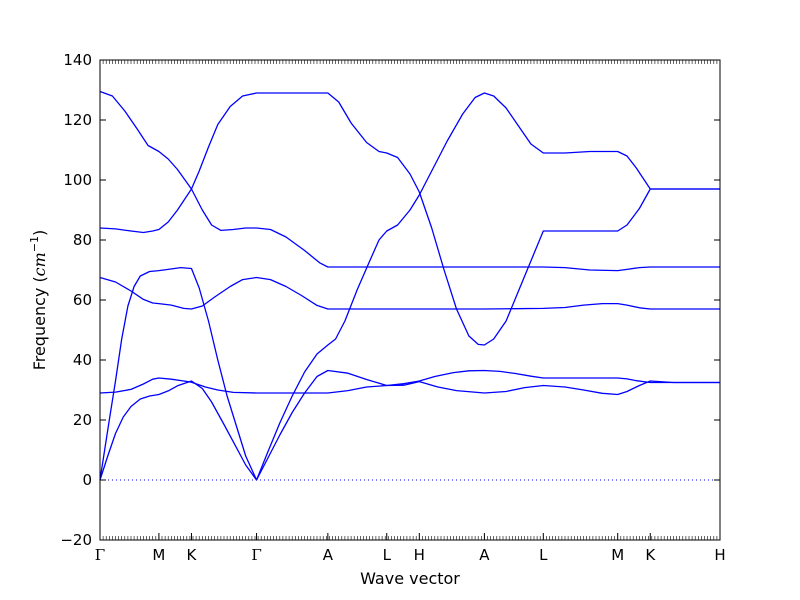 The image size is (800, 600). What do you see at coordinates (39, 264) in the screenshot?
I see `y-axis-unit-base: cm` at bounding box center [39, 264].